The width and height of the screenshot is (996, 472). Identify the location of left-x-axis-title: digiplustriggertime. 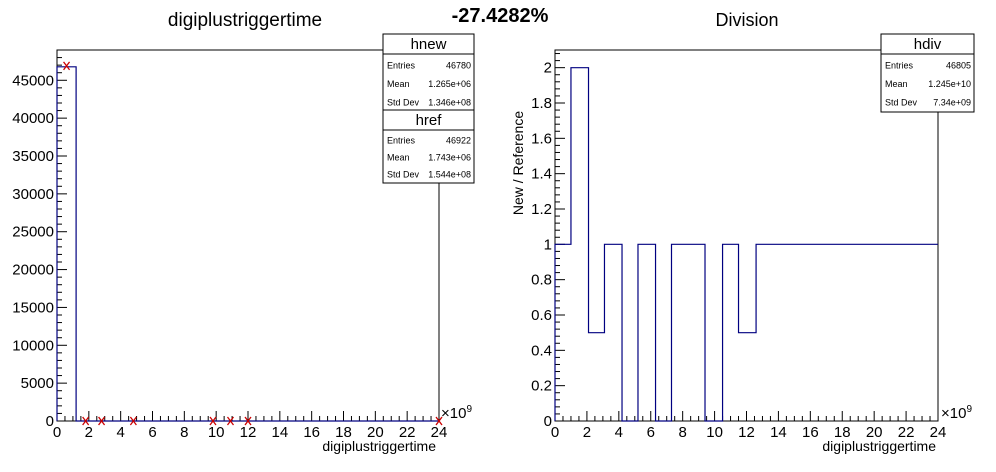
(379, 446).